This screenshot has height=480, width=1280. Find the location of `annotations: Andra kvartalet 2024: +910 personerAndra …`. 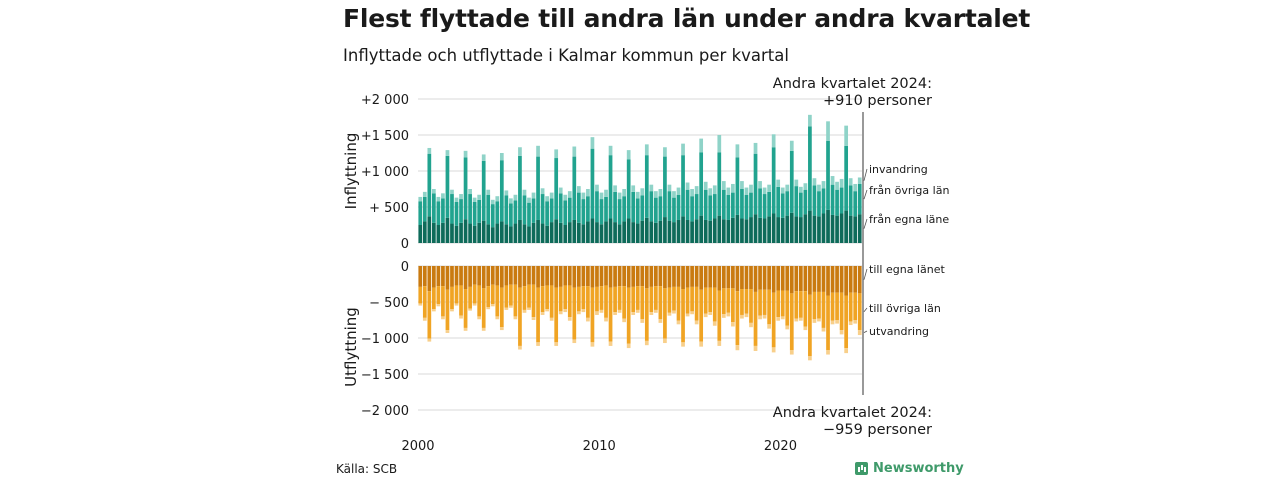

annotations: Andra kvartalet 2024: +910 personerAndra … is located at coordinates (852, 257).